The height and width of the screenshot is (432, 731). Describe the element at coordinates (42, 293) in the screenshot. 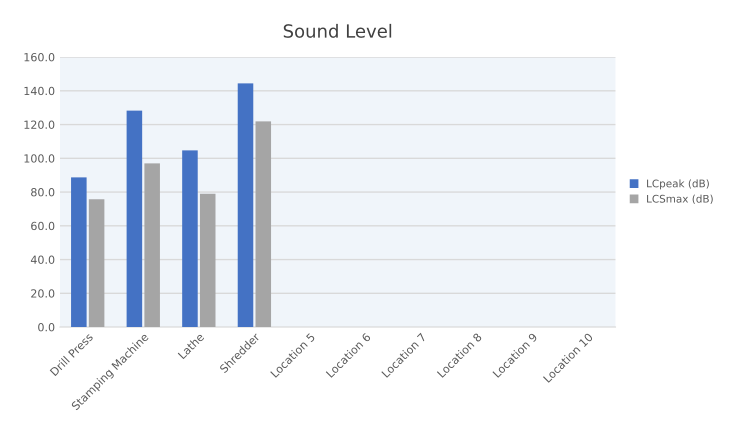

I see `y-tick-label: 20.0` at that location.